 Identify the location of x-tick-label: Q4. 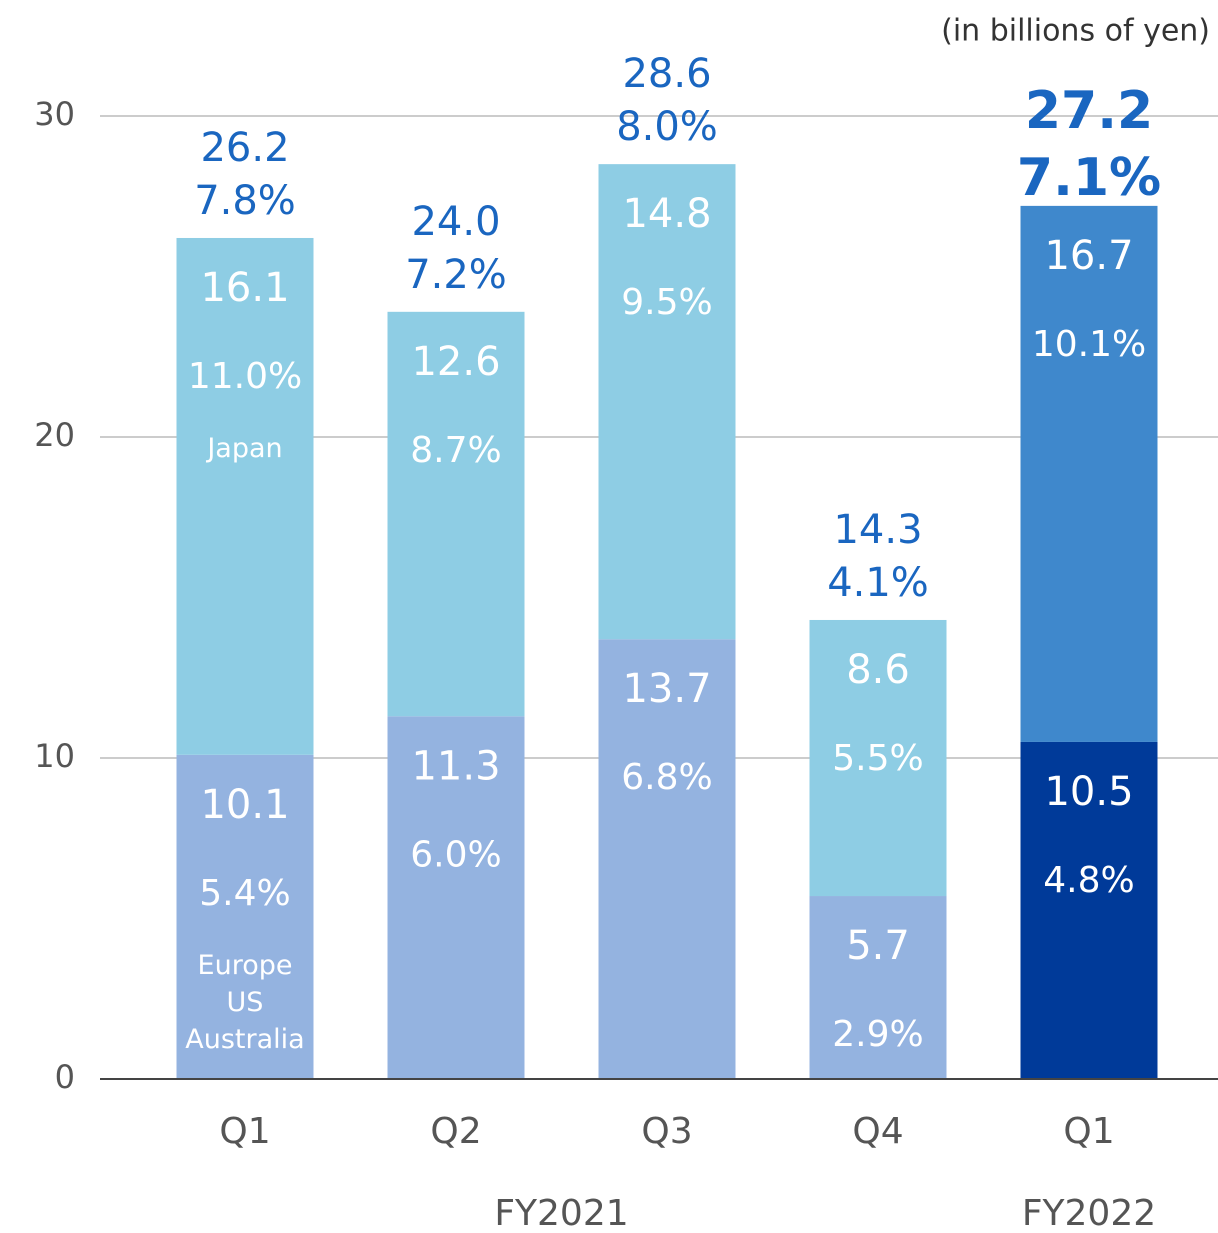
(877, 1131).